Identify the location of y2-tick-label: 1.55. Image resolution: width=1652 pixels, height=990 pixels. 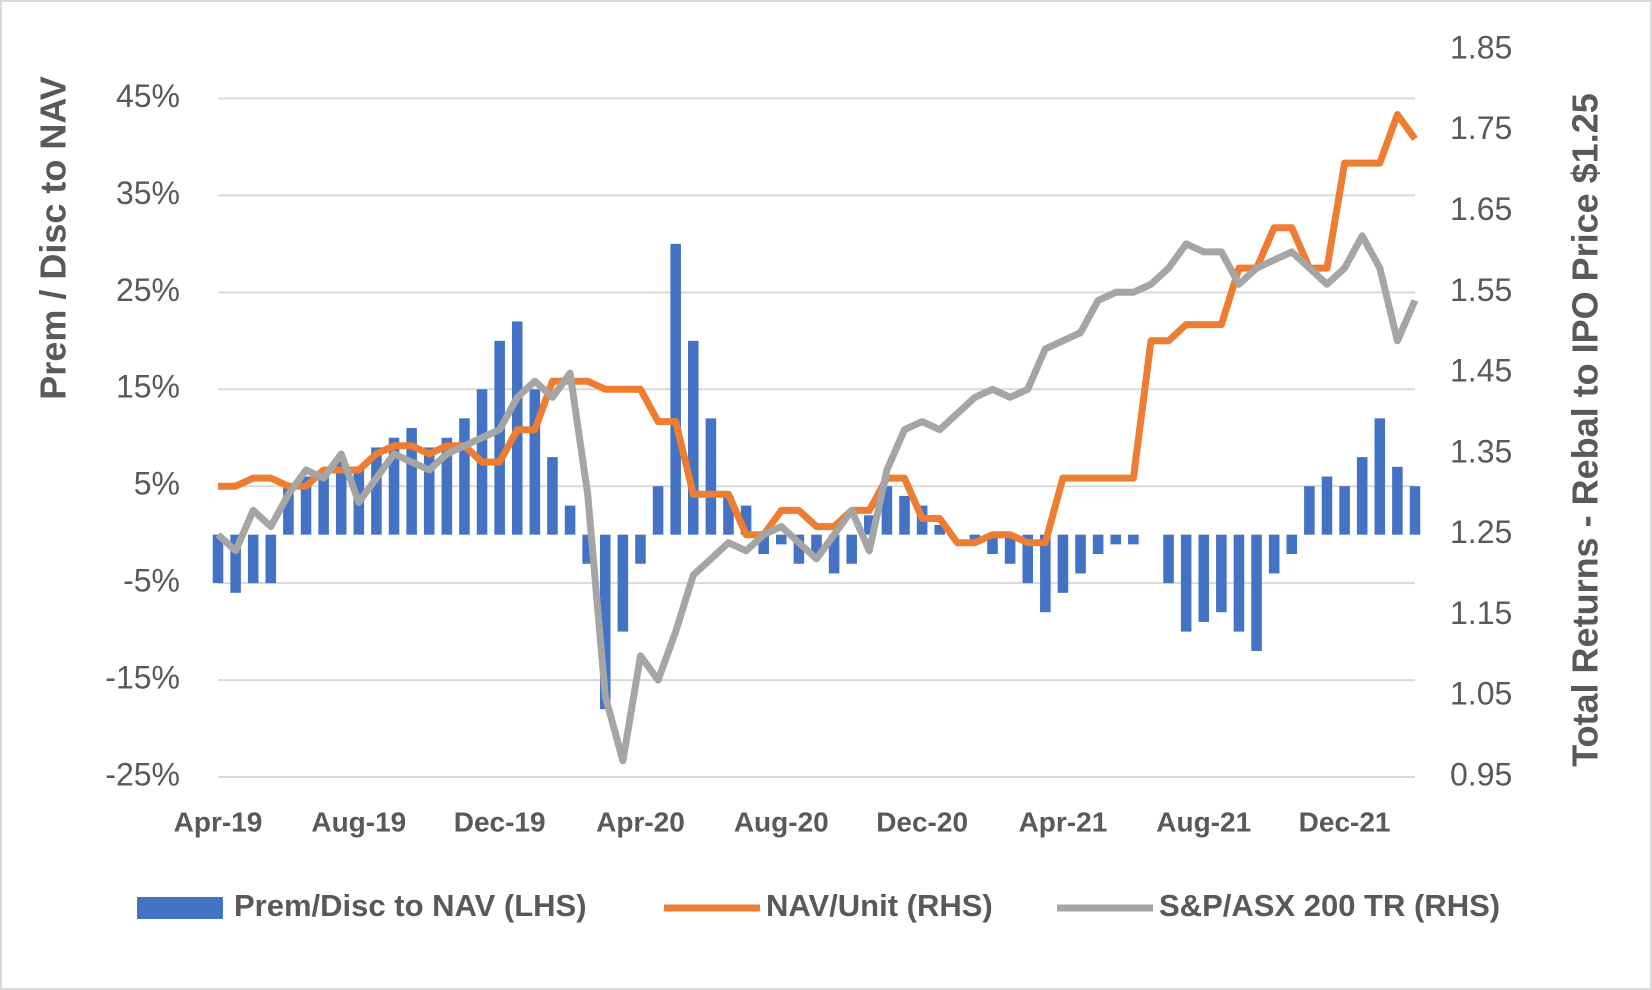
(1481, 290).